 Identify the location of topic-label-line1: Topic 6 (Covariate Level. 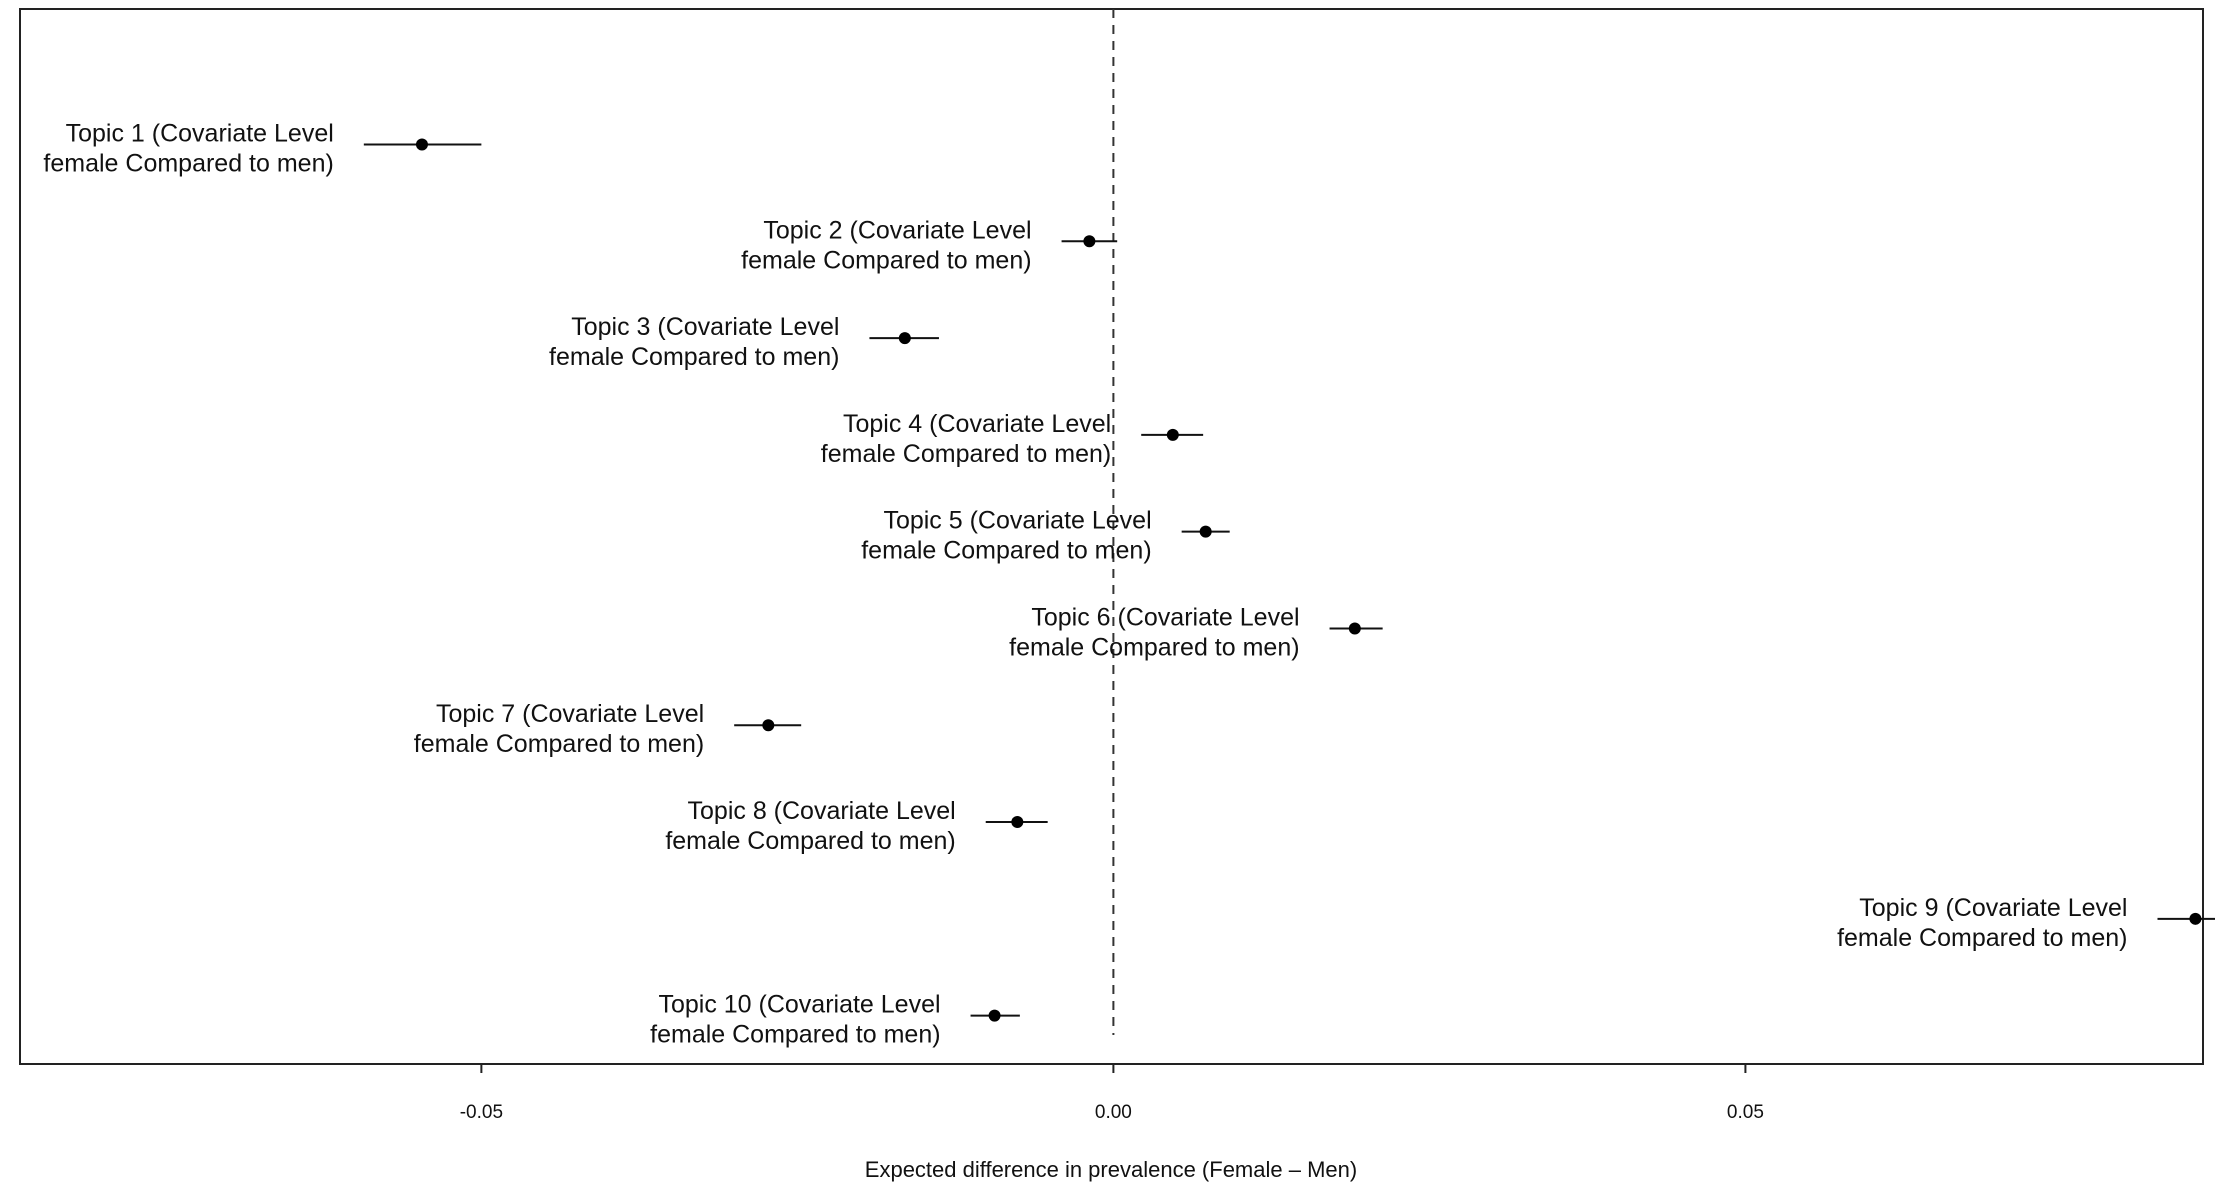
(1165, 617).